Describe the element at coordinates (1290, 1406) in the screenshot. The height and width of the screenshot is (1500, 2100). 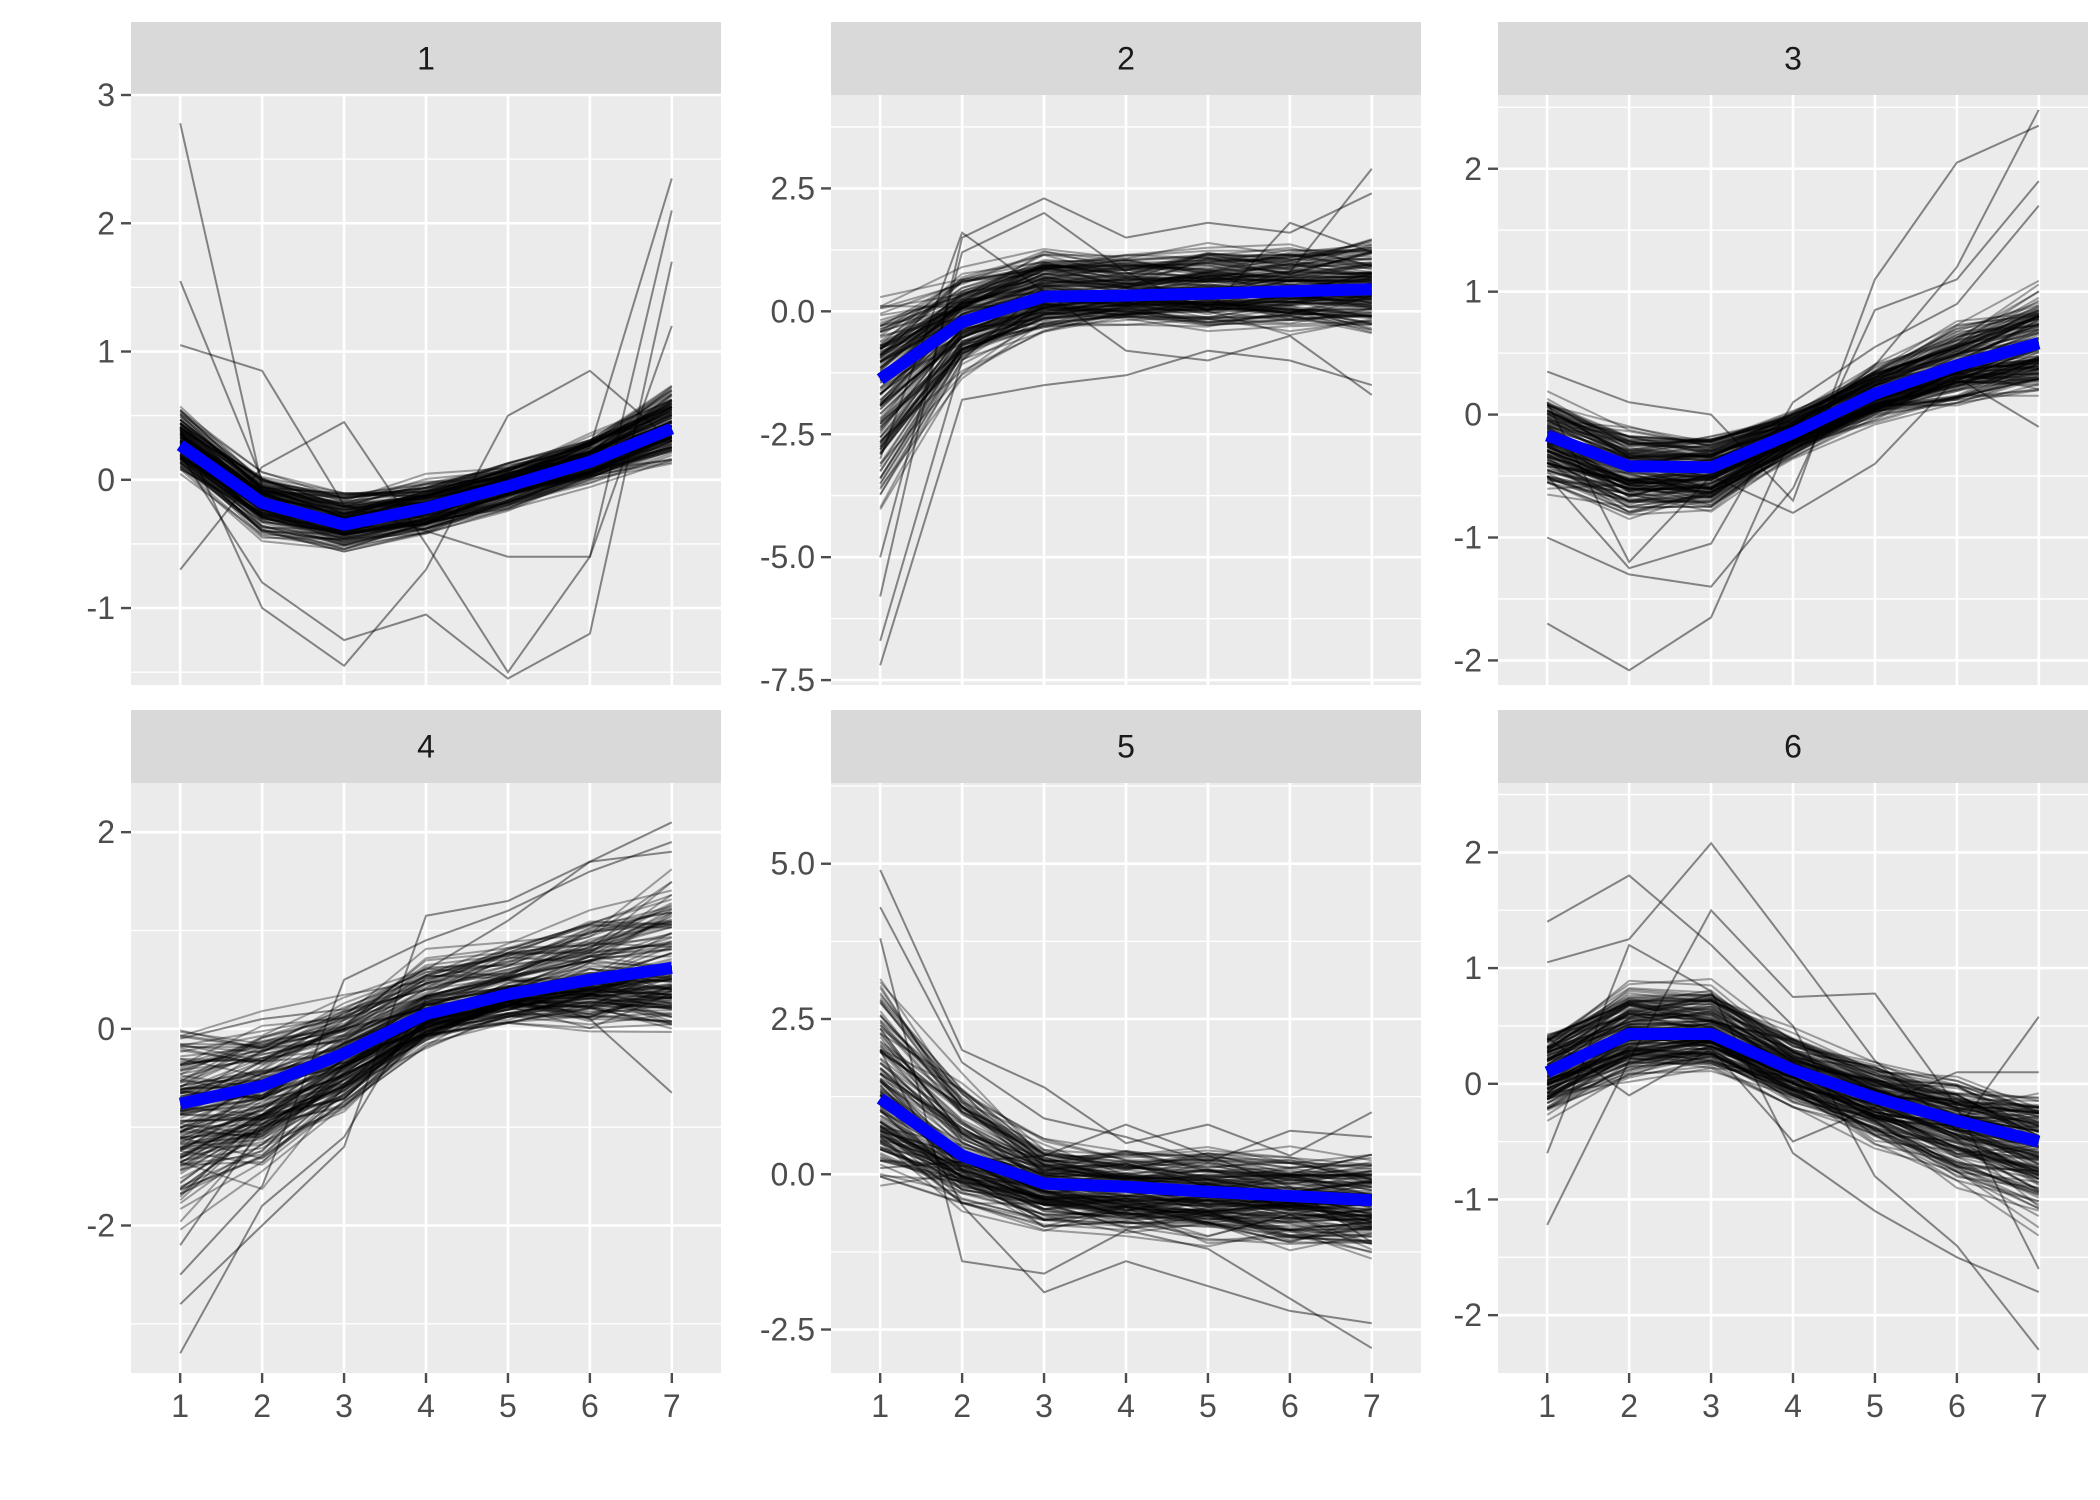
I see `x-tick-label: 6` at that location.